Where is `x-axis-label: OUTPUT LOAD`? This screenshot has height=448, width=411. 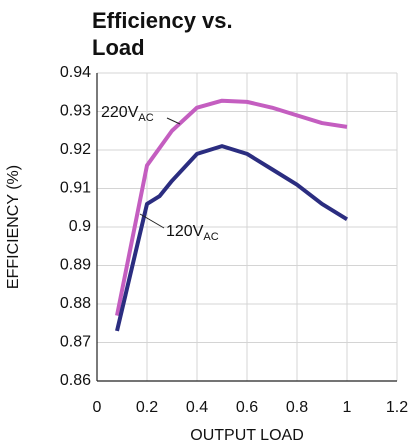 x-axis-label: OUTPUT LOAD is located at coordinates (247, 435).